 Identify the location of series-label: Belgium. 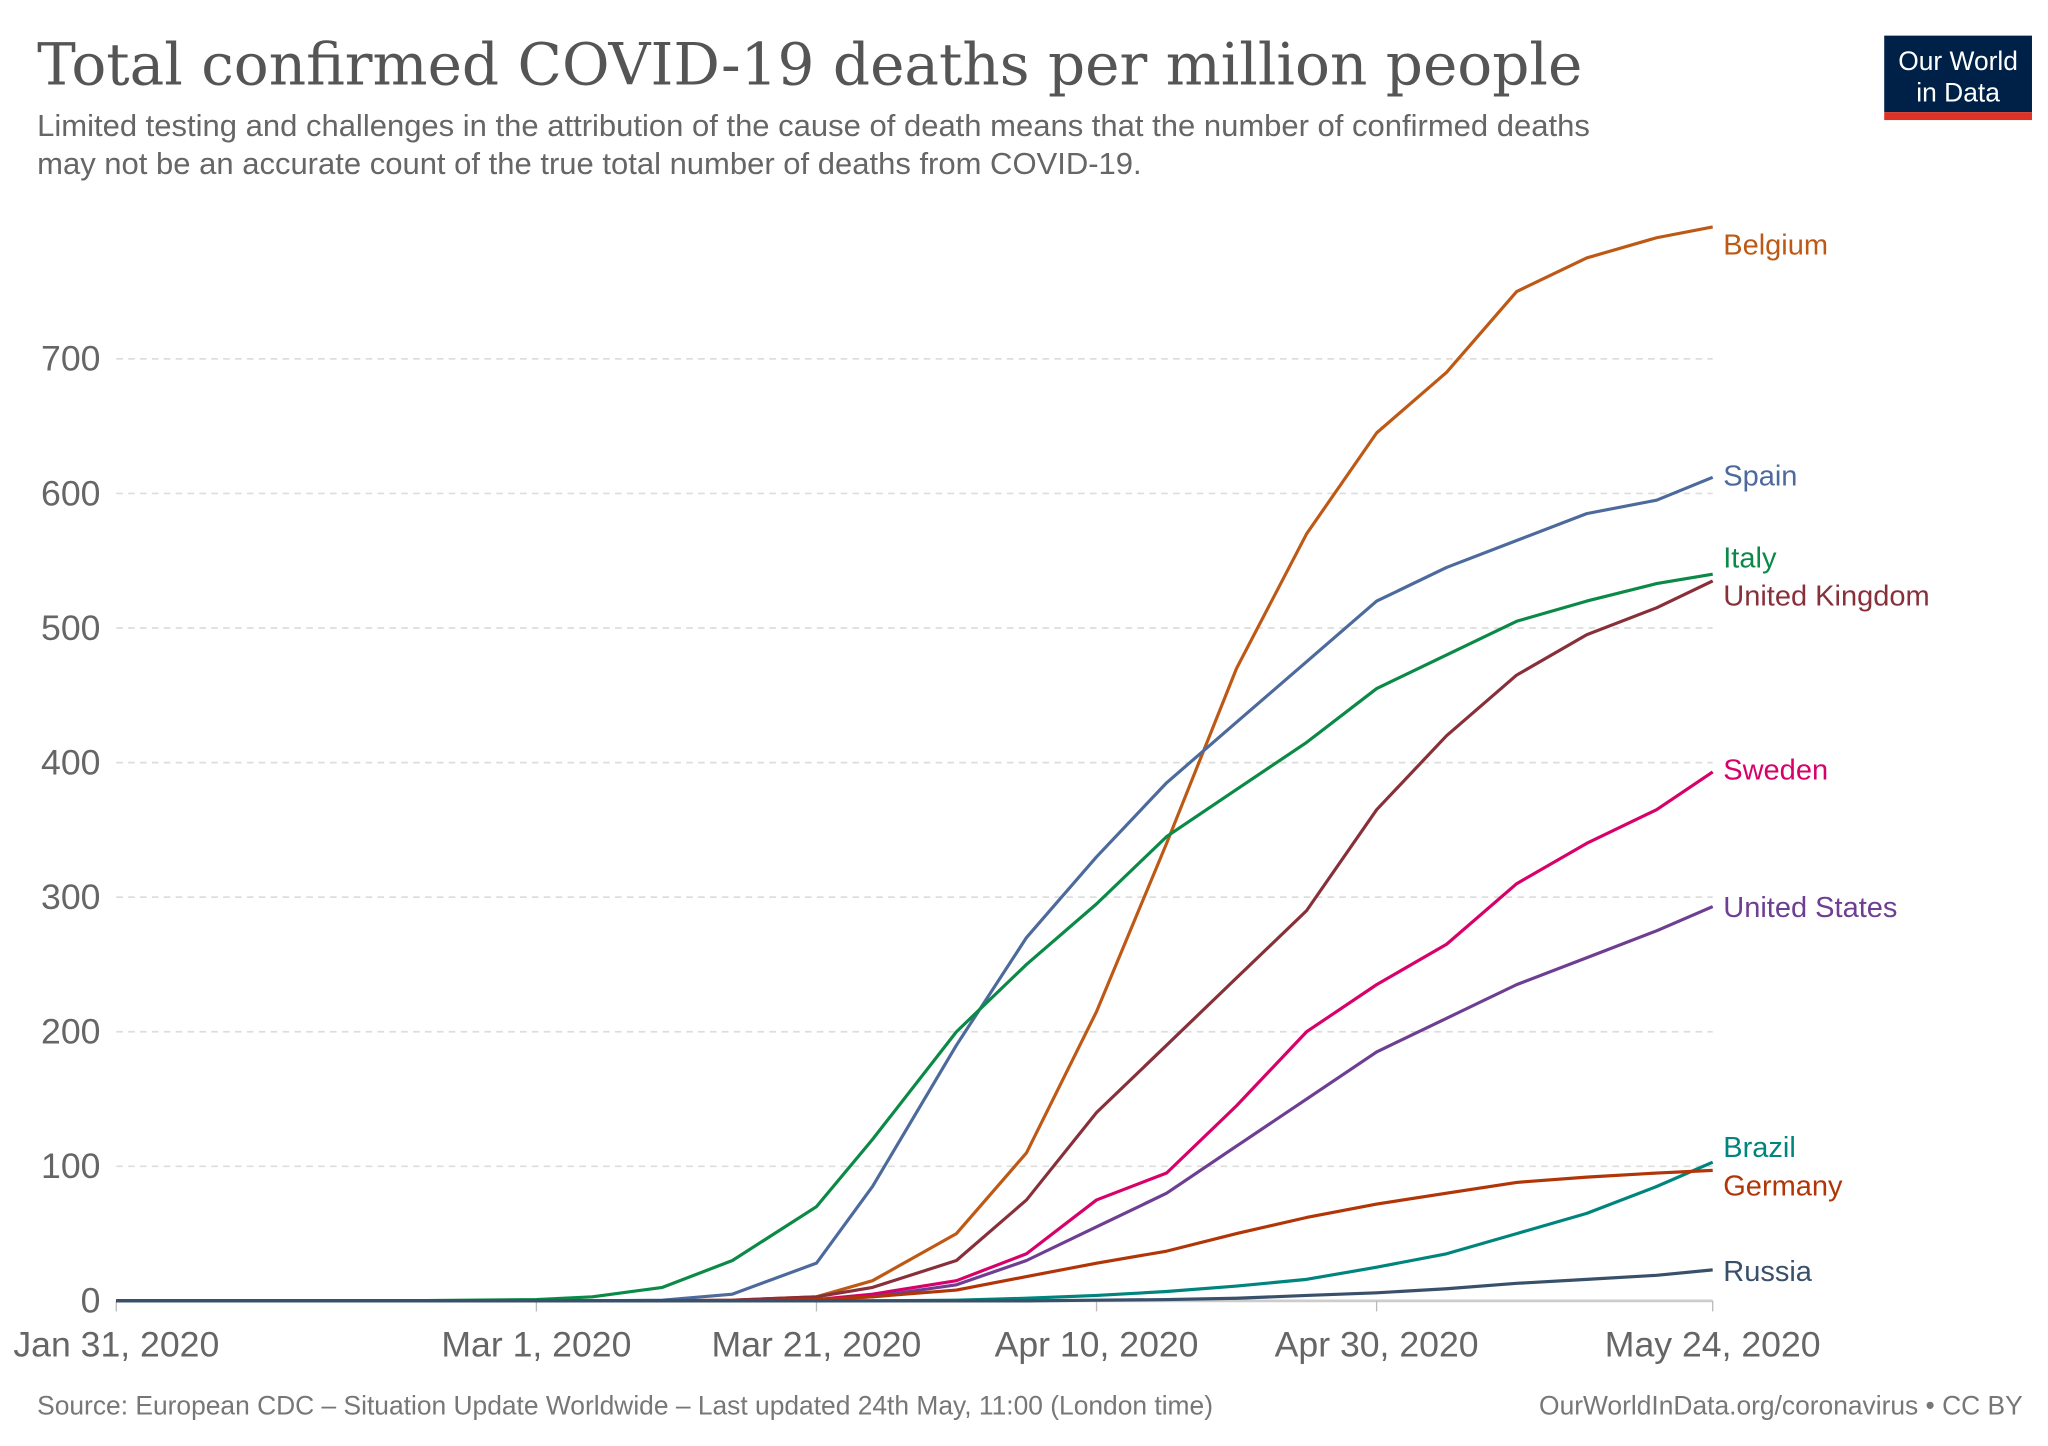
(1775, 246).